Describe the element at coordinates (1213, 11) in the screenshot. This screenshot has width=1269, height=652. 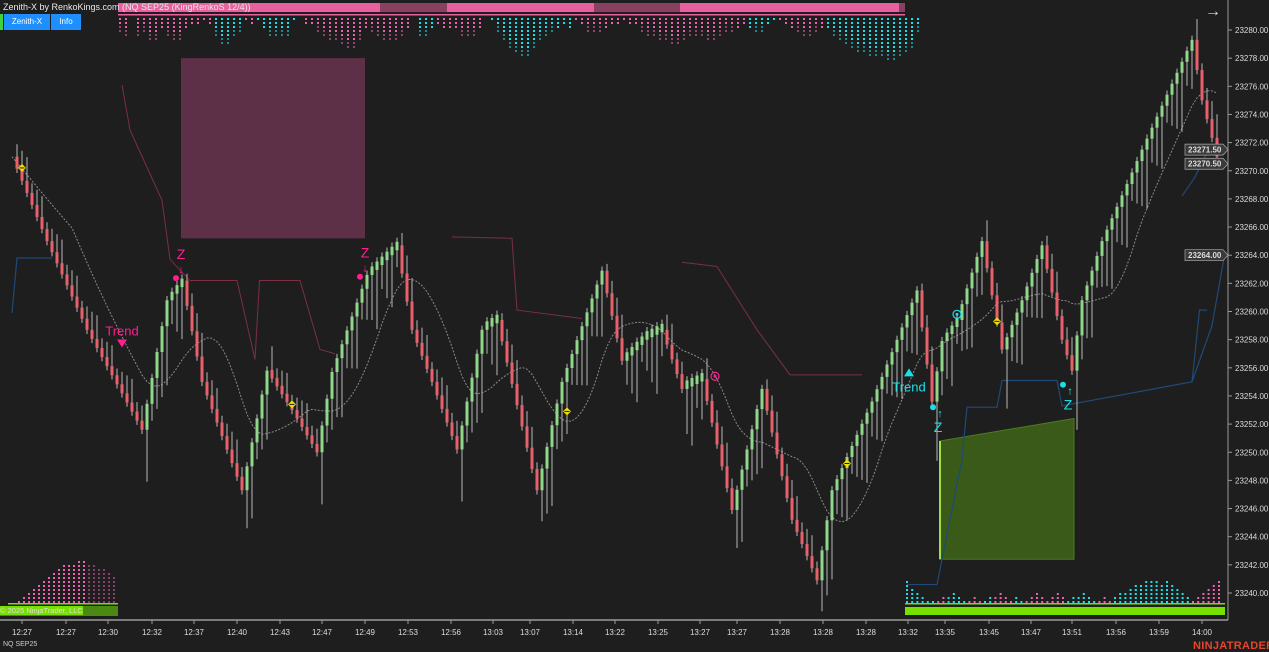
I see `arrow-right-icon: →` at that location.